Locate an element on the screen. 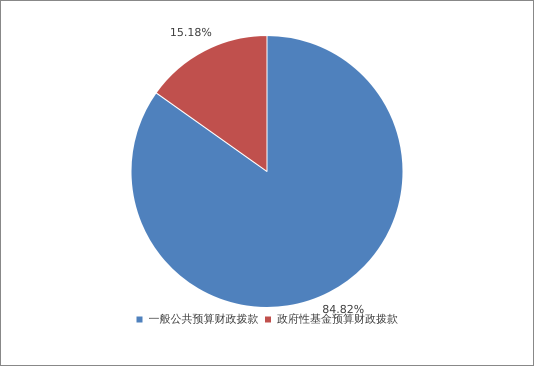 The height and width of the screenshot is (366, 534). data-label: 15.18% is located at coordinates (191, 32).